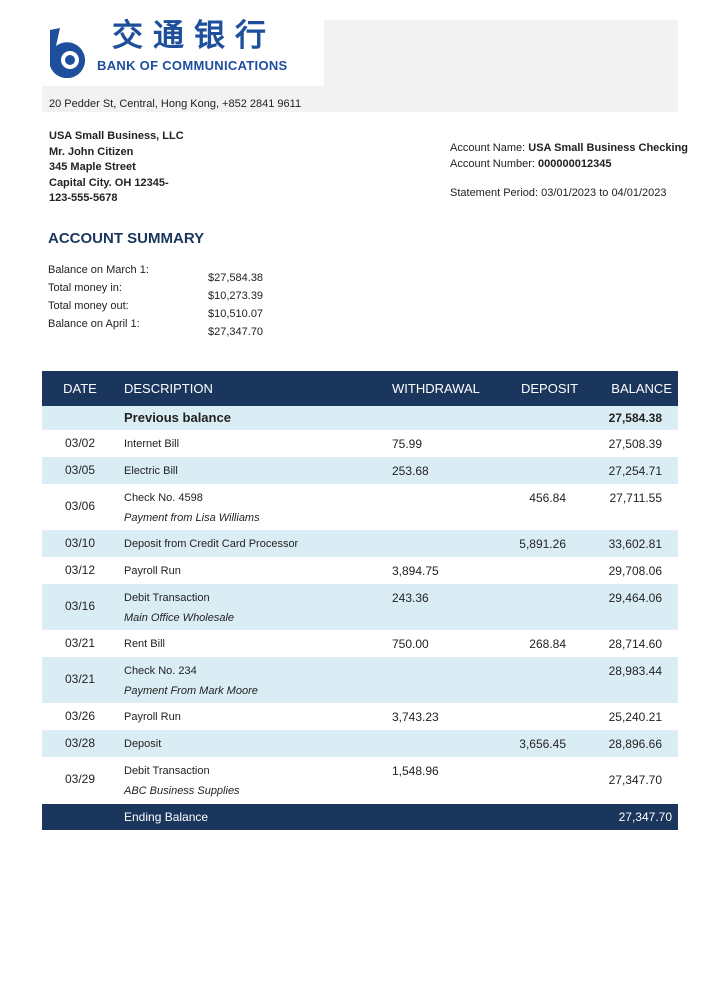  I want to click on customer-line: 123-555-5678, so click(83, 198).